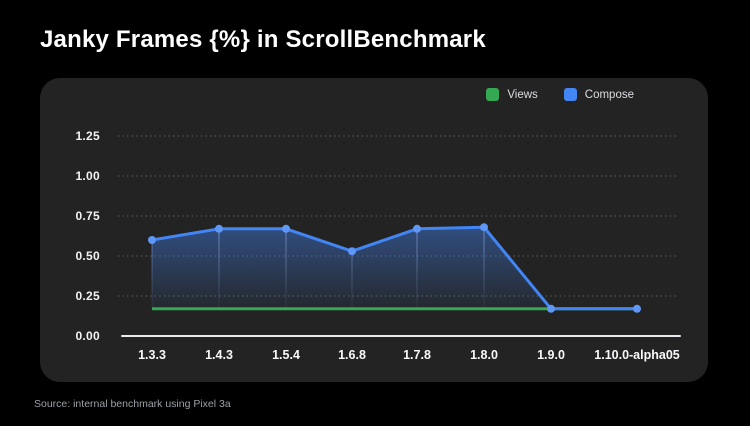  What do you see at coordinates (417, 355) in the screenshot?
I see `x-tick-label: 1.7.8` at bounding box center [417, 355].